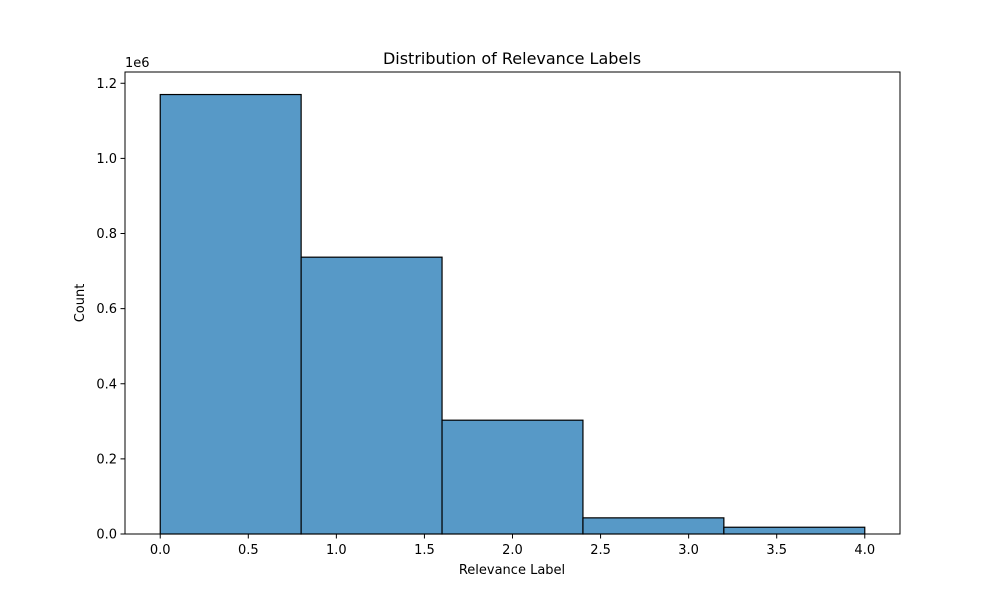 The image size is (1000, 600). What do you see at coordinates (248, 550) in the screenshot?
I see `x-tick-label-2: 0.5` at bounding box center [248, 550].